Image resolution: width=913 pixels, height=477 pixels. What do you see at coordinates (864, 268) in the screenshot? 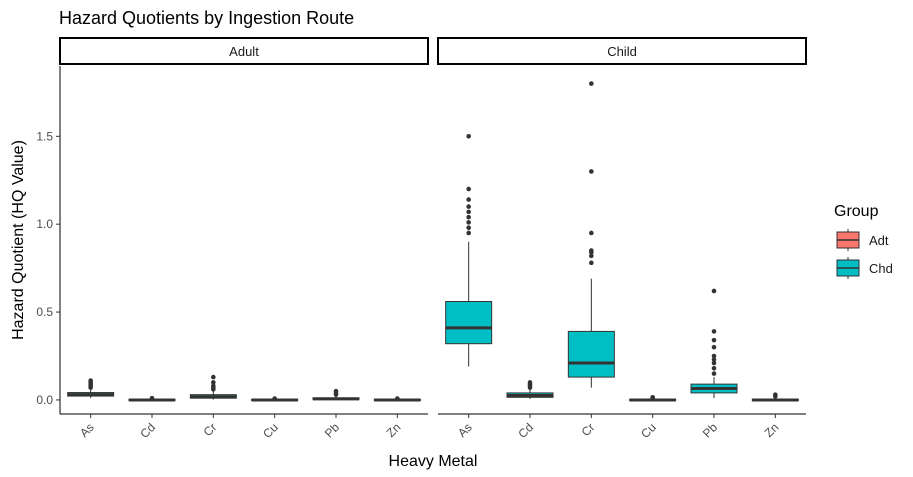
I see `legend-entry-chd: Chd` at bounding box center [864, 268].